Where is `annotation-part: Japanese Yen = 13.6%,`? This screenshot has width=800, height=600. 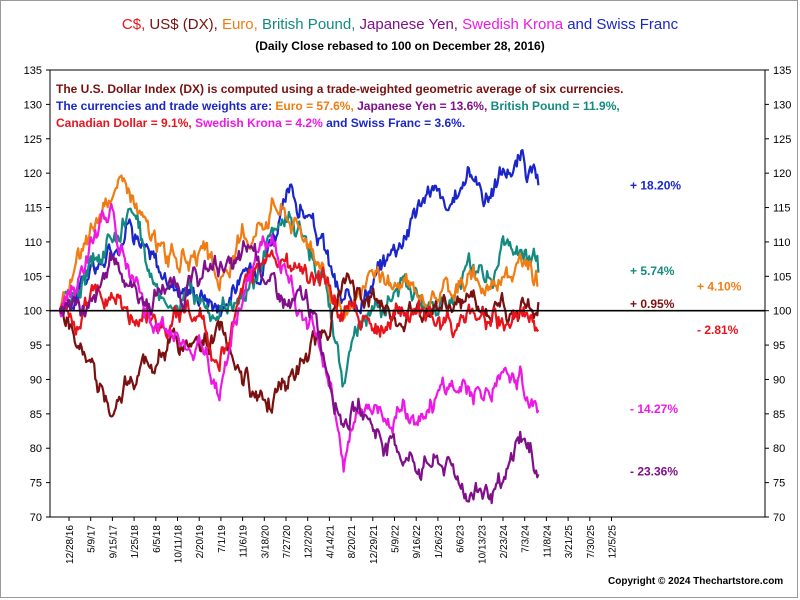 annotation-part: Japanese Yen = 13.6%, is located at coordinates (424, 106).